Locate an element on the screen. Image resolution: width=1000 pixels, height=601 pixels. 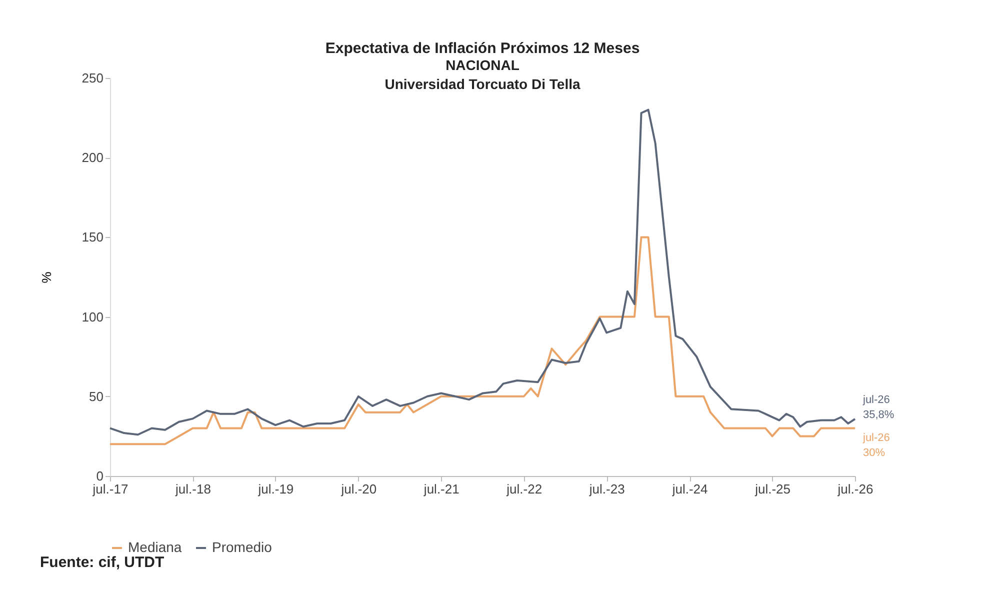
x-tick-label: jul.-24 is located at coordinates (689, 489).